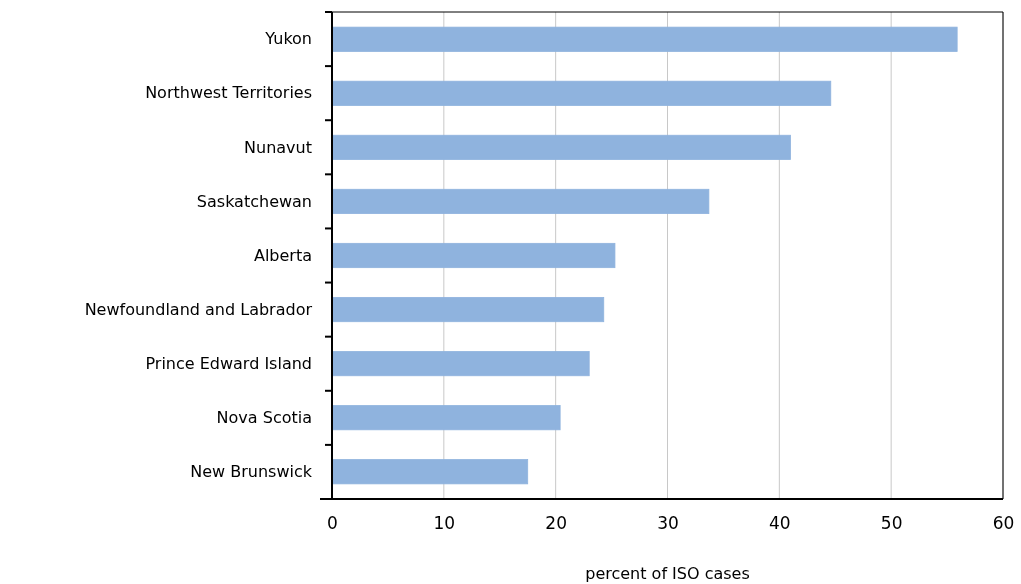 The image size is (1021, 584). What do you see at coordinates (282, 255) in the screenshot?
I see `y-tick-label: Alberta` at bounding box center [282, 255].